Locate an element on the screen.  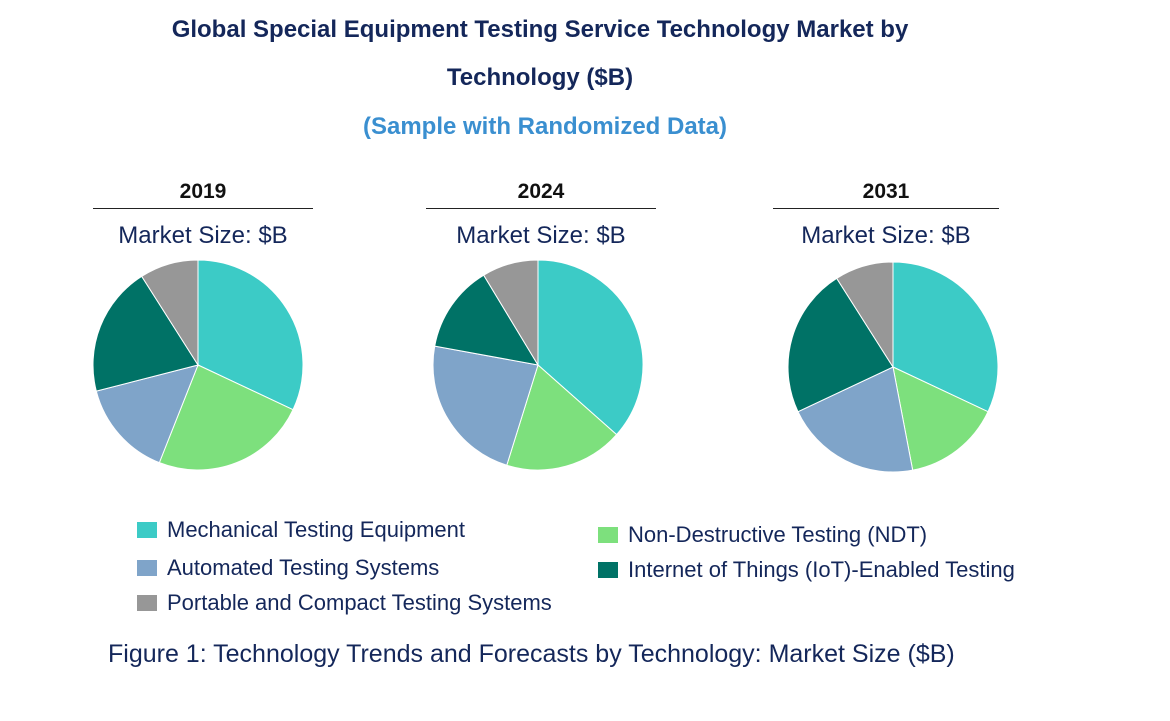
pie-2024-market-size-label: Market Size: $B is located at coordinates (541, 235).